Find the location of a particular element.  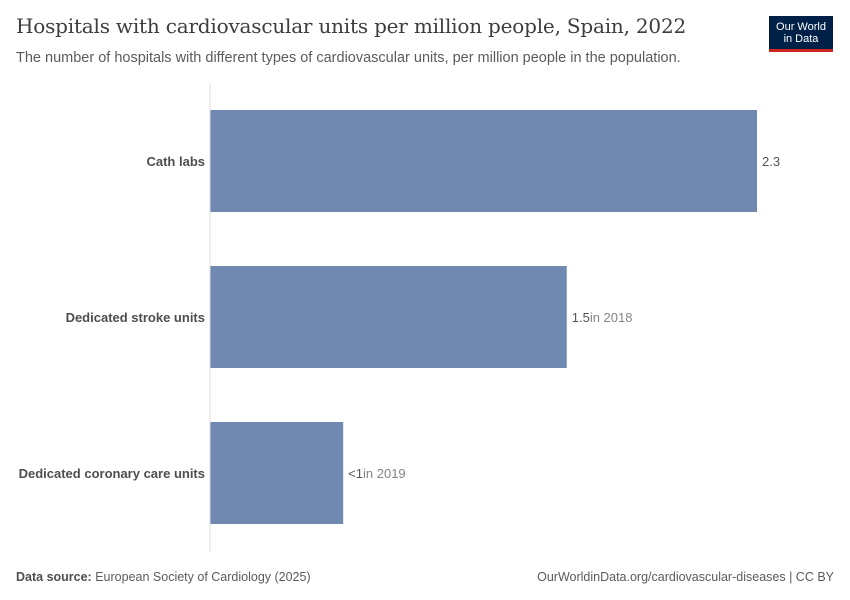

logo-line-2: in Data is located at coordinates (801, 39).